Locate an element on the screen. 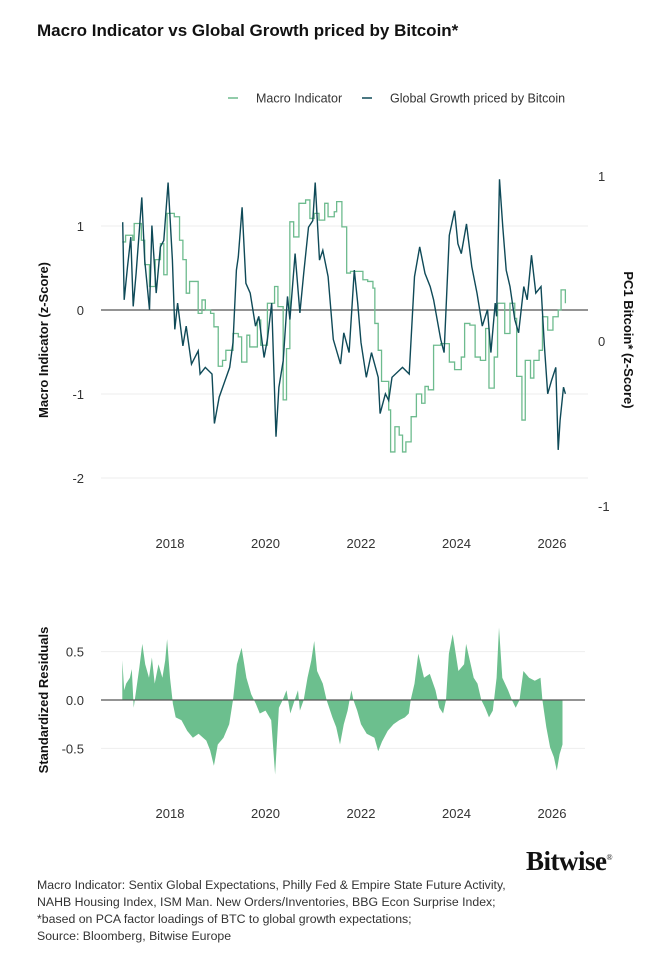 The height and width of the screenshot is (959, 671). legend-label-macro: Macro Indicator is located at coordinates (299, 99).